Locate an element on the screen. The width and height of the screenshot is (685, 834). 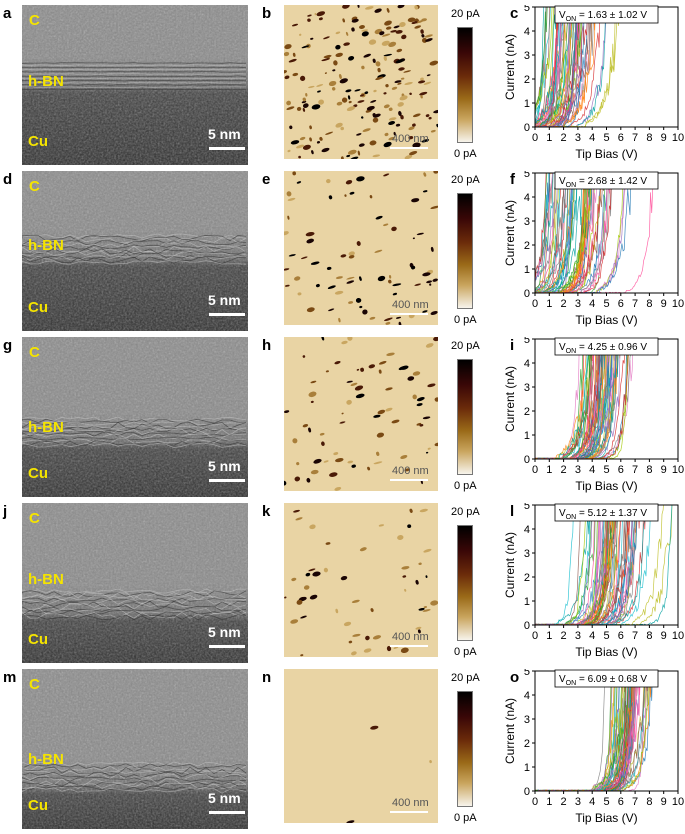
x-tick-label: 4 is located at coordinates (592, 304).